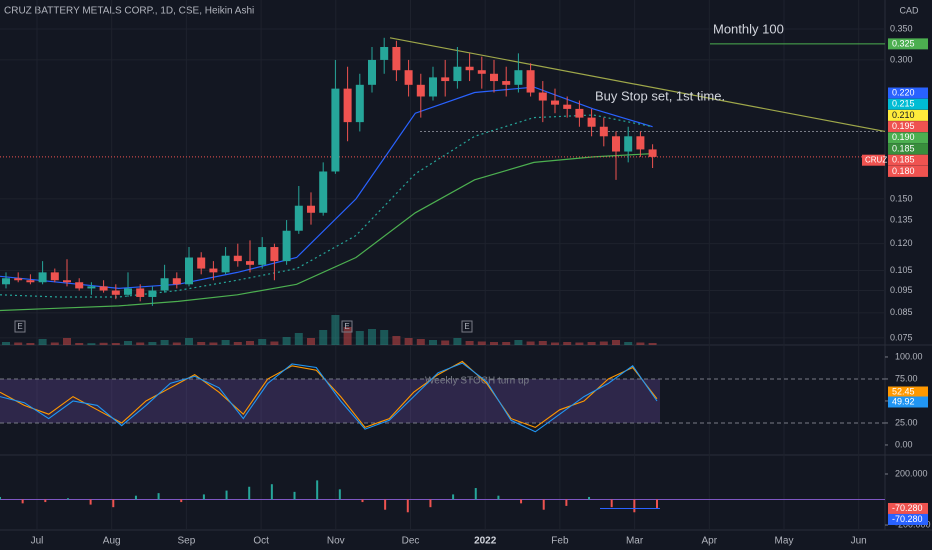 This screenshot has height=550, width=932. I want to click on price-label: 0.190, so click(903, 137).